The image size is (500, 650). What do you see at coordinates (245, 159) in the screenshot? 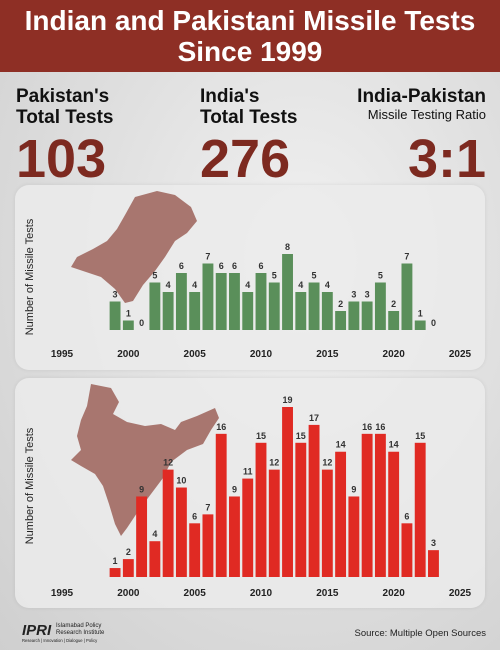
I see `india-total-value: 276` at bounding box center [245, 159].